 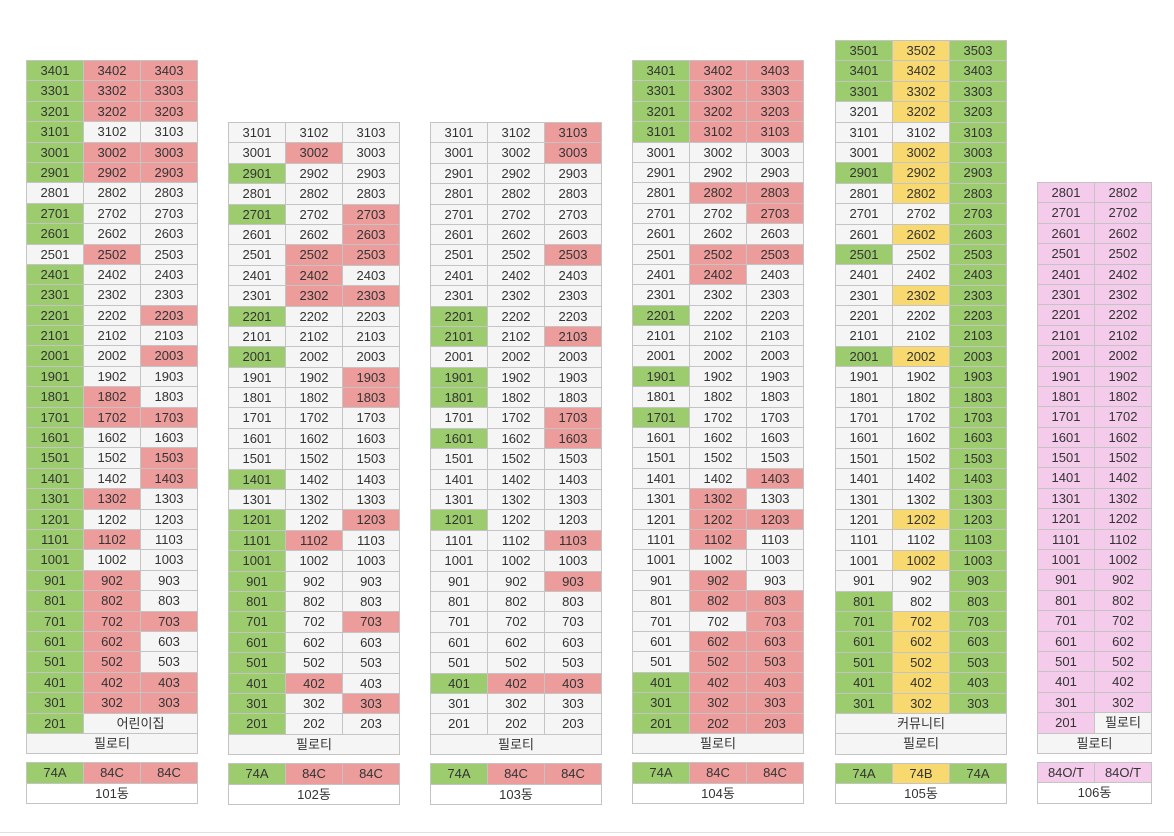 What do you see at coordinates (775, 621) in the screenshot?
I see `unit-cell: 703` at bounding box center [775, 621].